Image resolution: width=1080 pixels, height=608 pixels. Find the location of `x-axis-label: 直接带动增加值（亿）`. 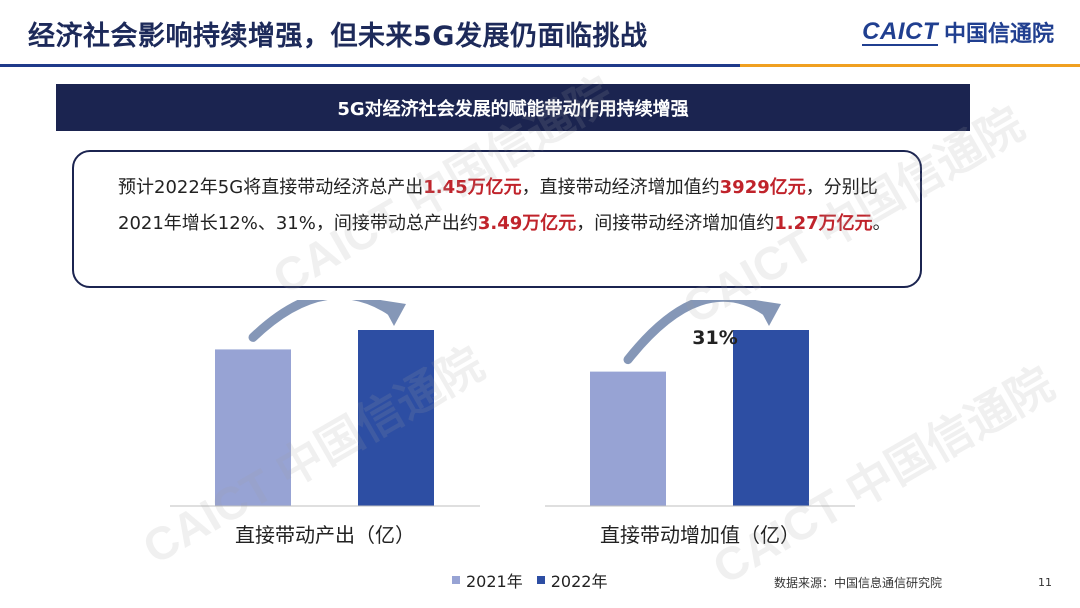

x-axis-label: 直接带动增加值（亿） is located at coordinates (700, 535).